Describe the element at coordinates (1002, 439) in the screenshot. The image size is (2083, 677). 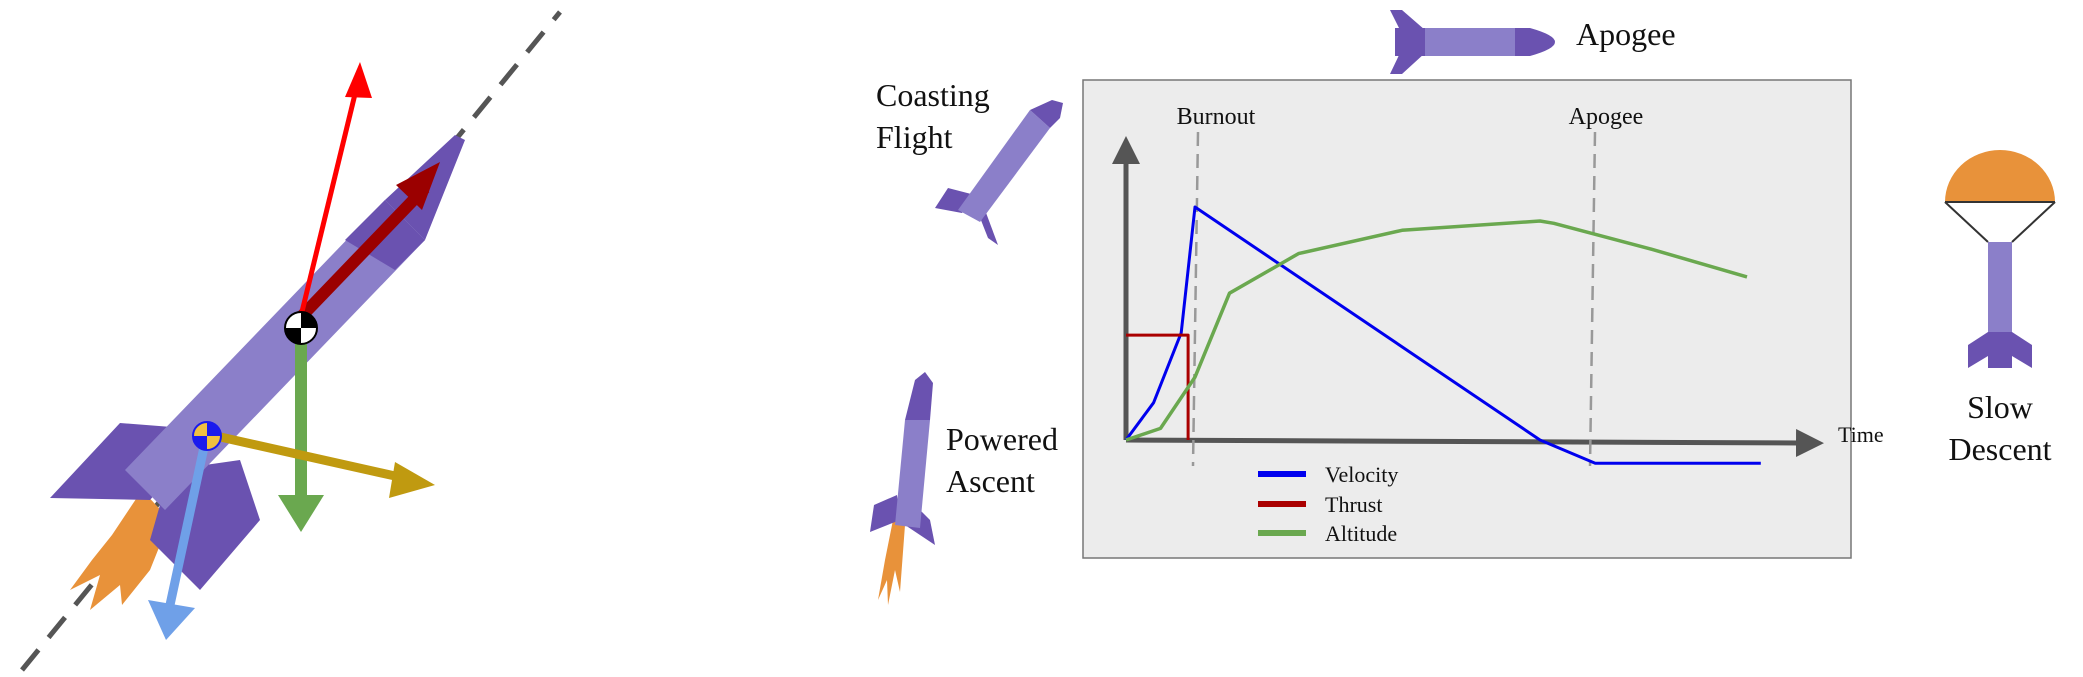
I see `powered-label-line1: Powered` at that location.